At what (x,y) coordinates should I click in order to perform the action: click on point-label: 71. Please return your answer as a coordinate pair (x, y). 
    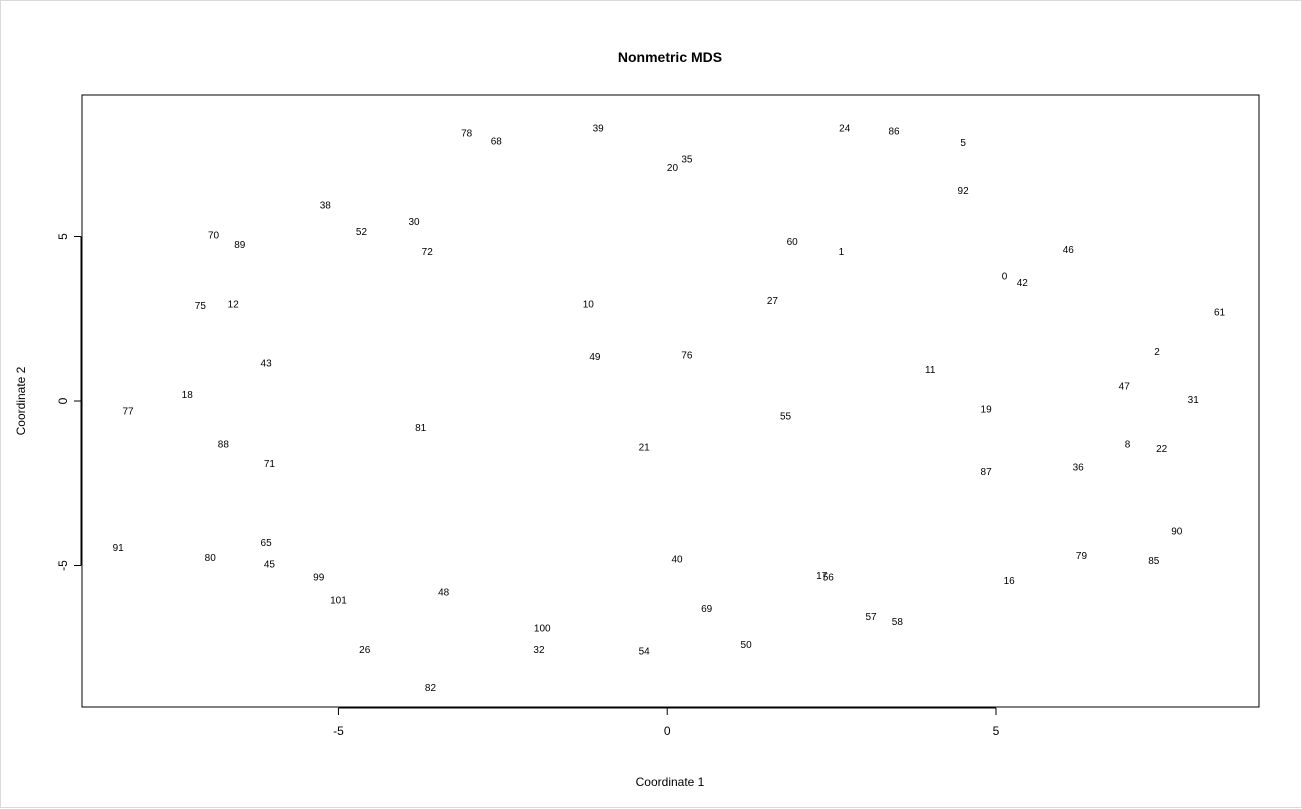
    Looking at the image, I should click on (270, 464).